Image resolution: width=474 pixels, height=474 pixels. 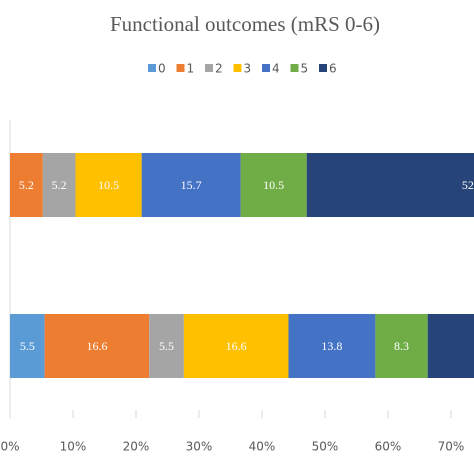 I want to click on data-label: 8.3, so click(x=401, y=346).